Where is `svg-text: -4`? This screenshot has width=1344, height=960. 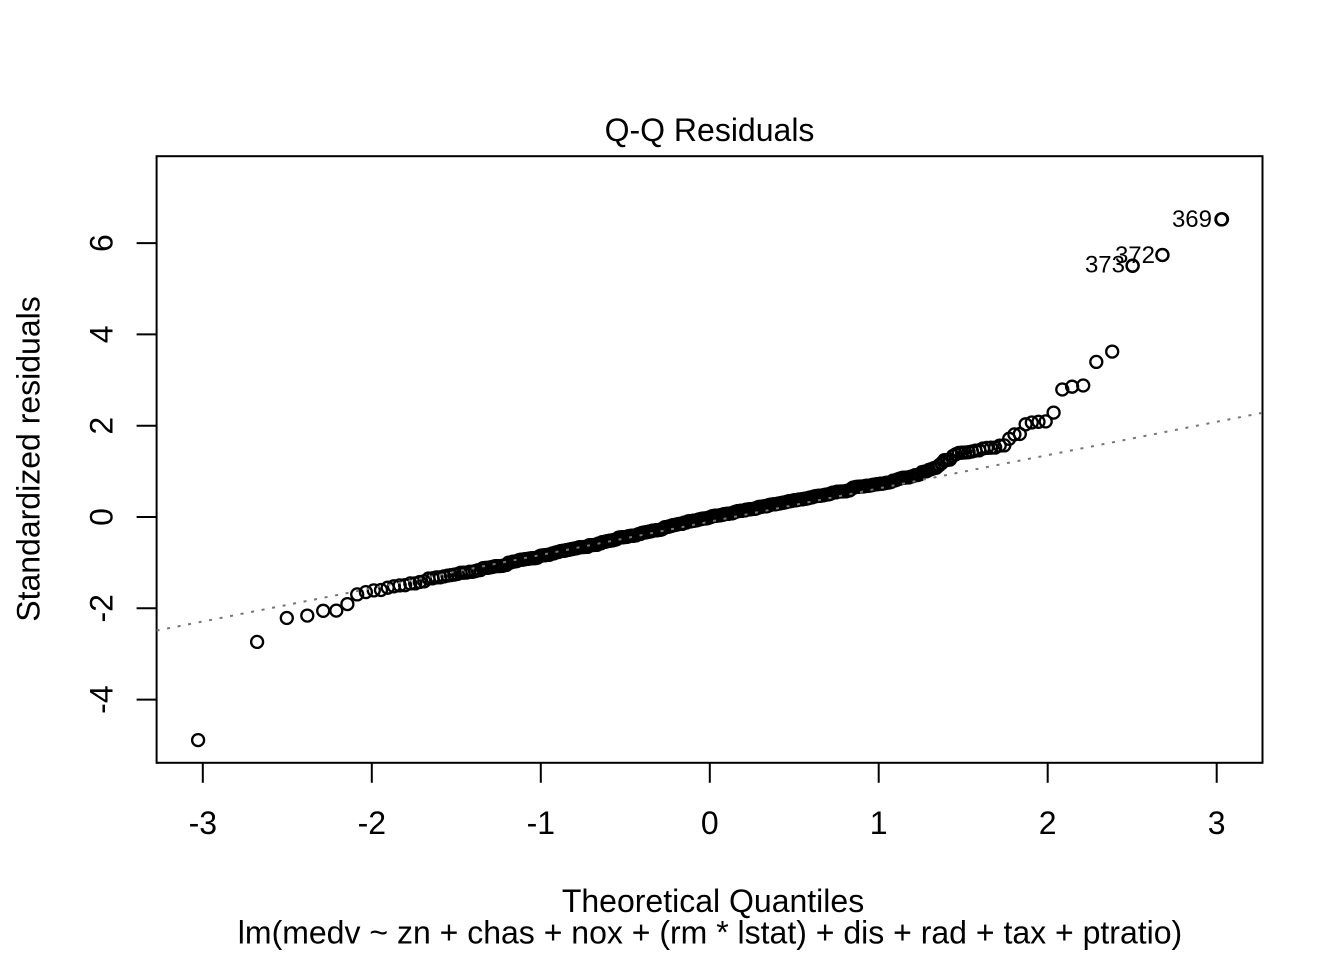
svg-text: -4 is located at coordinates (102, 699).